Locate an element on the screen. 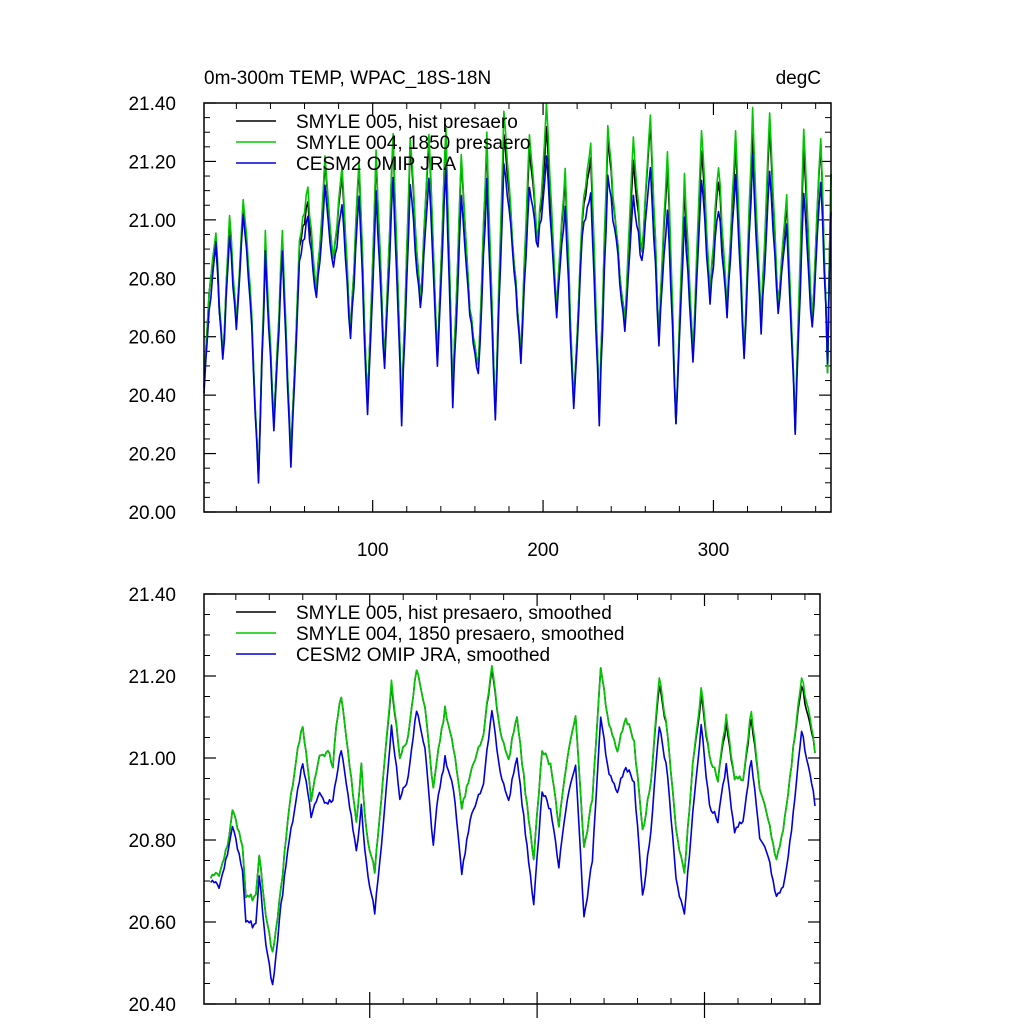 The width and height of the screenshot is (1024, 1024). legend-label: SMYLE 005, hist presaero is located at coordinates (407, 122).